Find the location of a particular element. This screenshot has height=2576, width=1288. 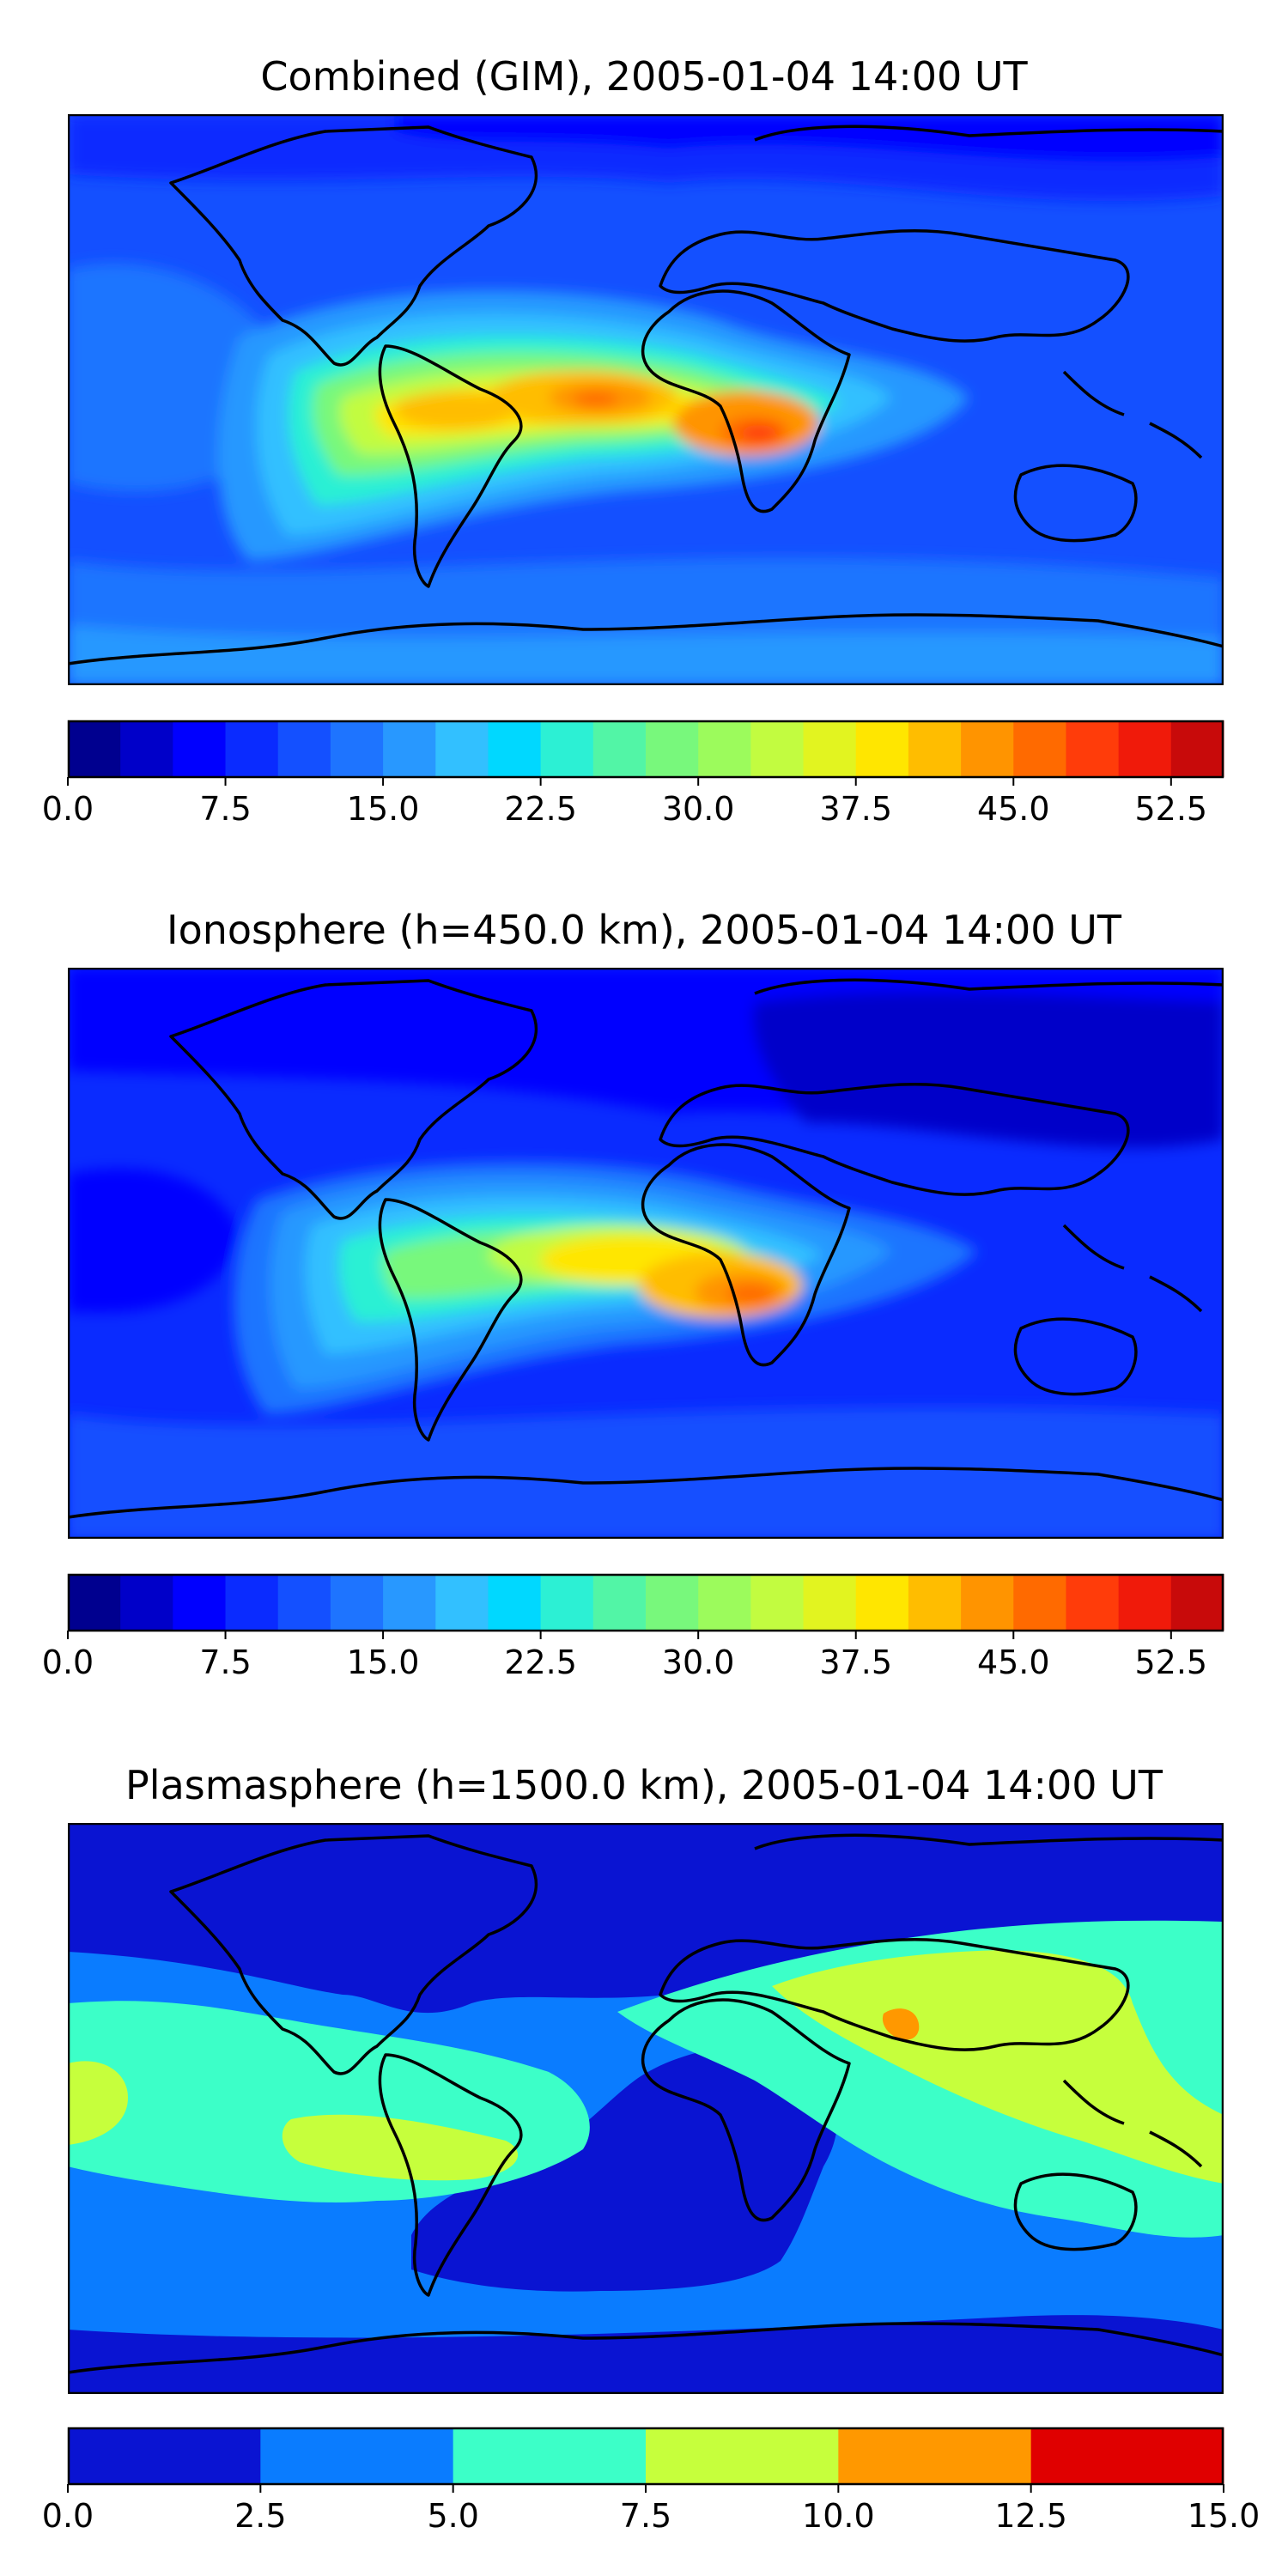

panel-1-colorbar: 0.0 7.5 15.0 22.5 30.0 37.5 45.0 52.5 is located at coordinates (633, 774).